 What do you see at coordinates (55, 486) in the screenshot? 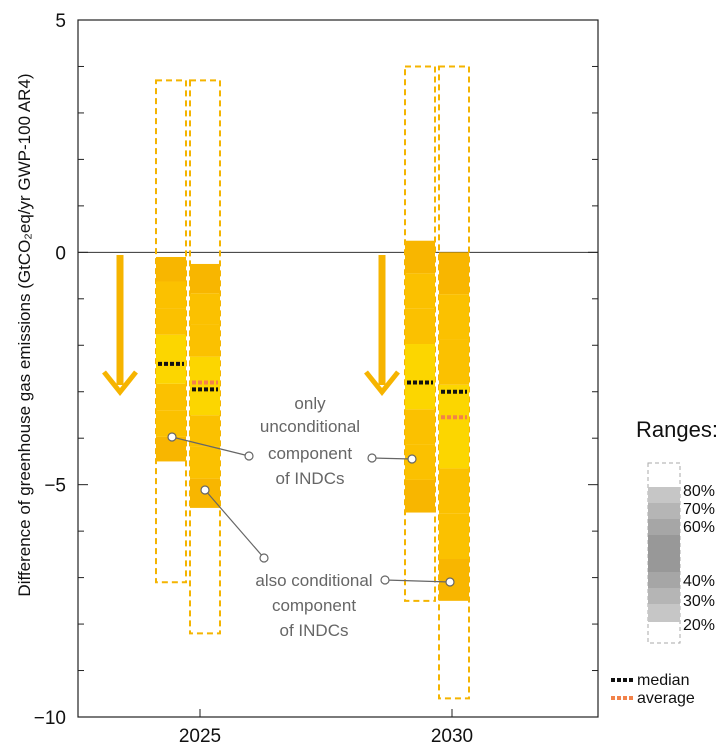
I see `y-tick-label: −5` at bounding box center [55, 486].